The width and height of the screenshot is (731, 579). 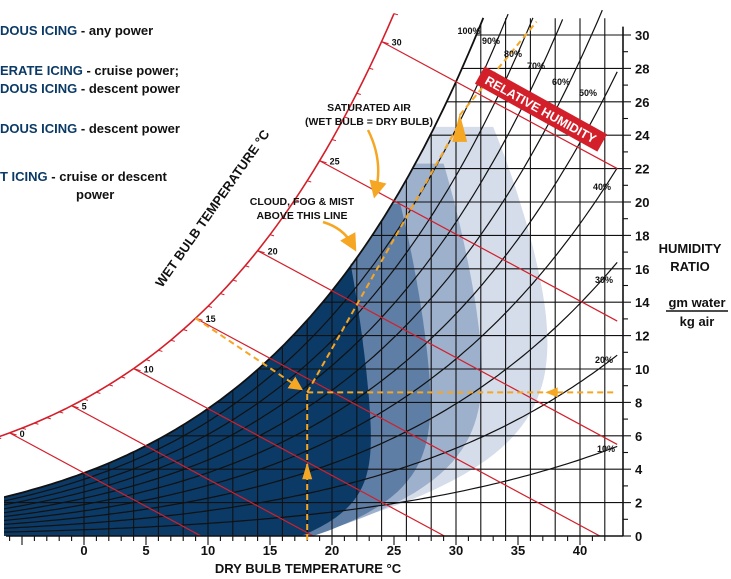 I want to click on x-tick-label: 40, so click(x=580, y=550).